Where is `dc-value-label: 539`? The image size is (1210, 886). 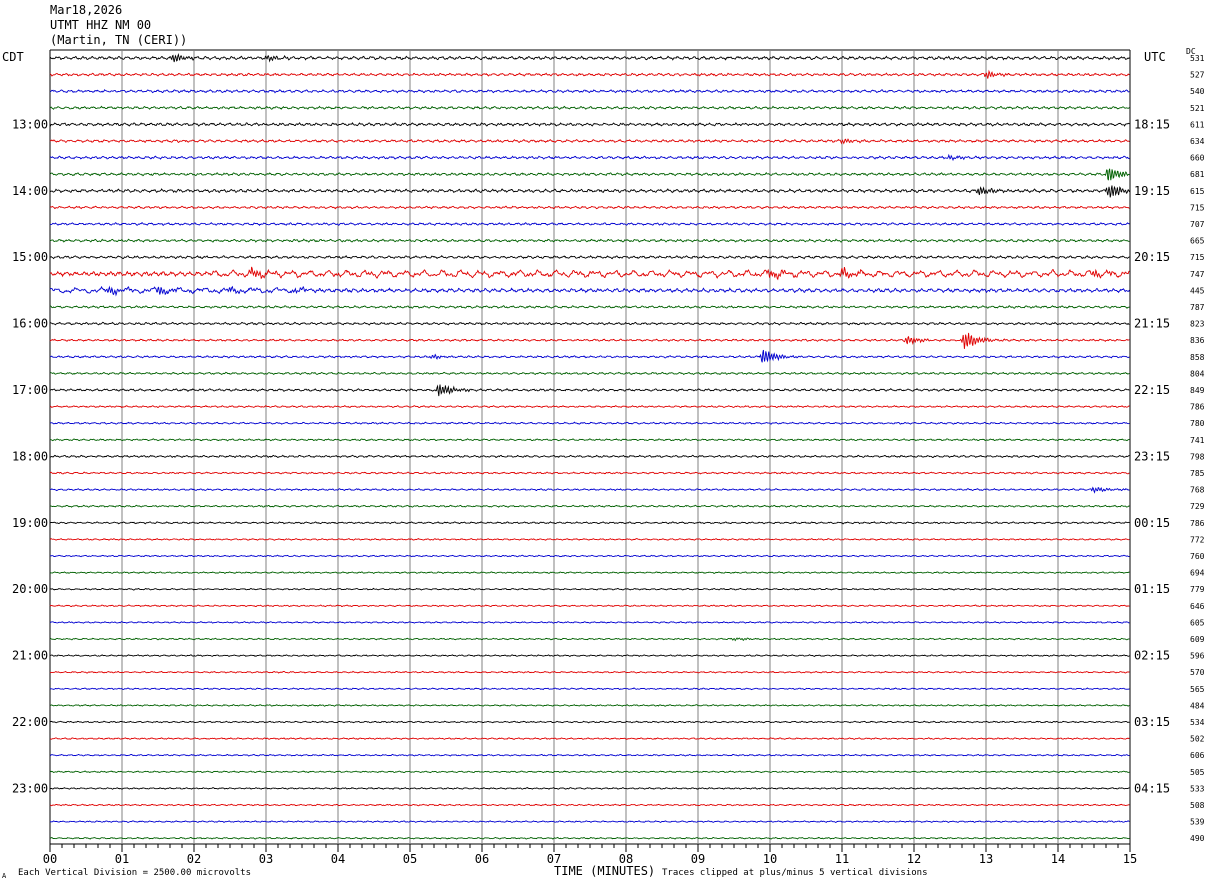
dc-value-label: 539 is located at coordinates (1197, 822).